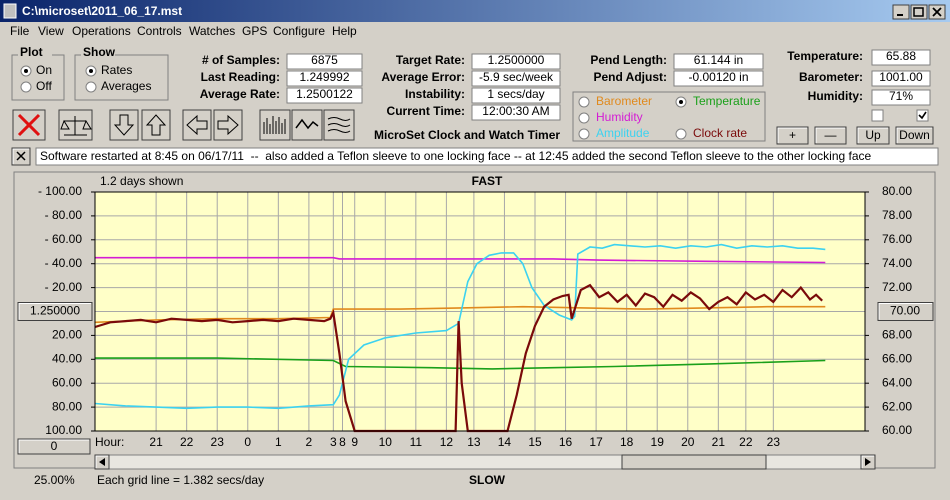 This screenshot has width=950, height=500. I want to click on arrow, so click(868, 462).